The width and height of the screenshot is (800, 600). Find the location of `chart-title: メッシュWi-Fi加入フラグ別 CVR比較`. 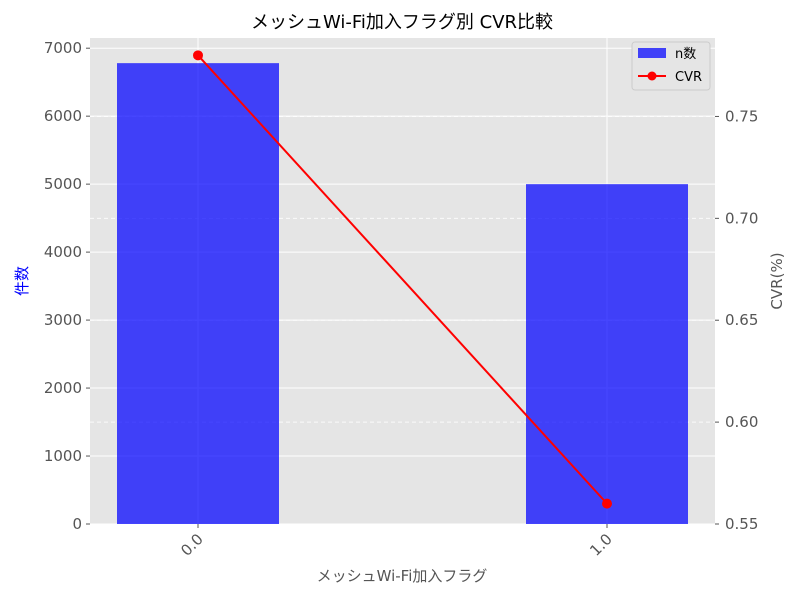

chart-title: メッシュWi-Fi加入フラグ別 CVR比較 is located at coordinates (402, 22).